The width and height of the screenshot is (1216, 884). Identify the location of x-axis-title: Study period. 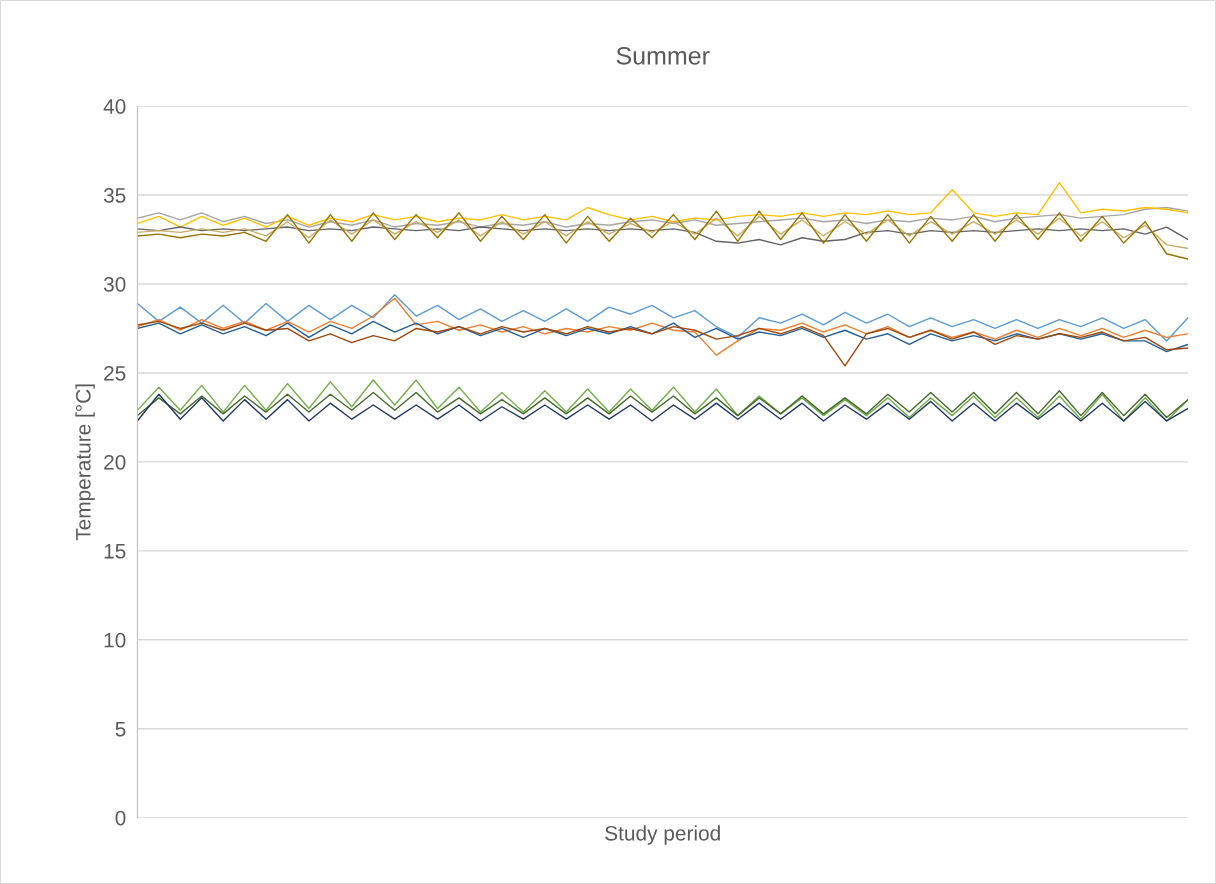
(662, 835).